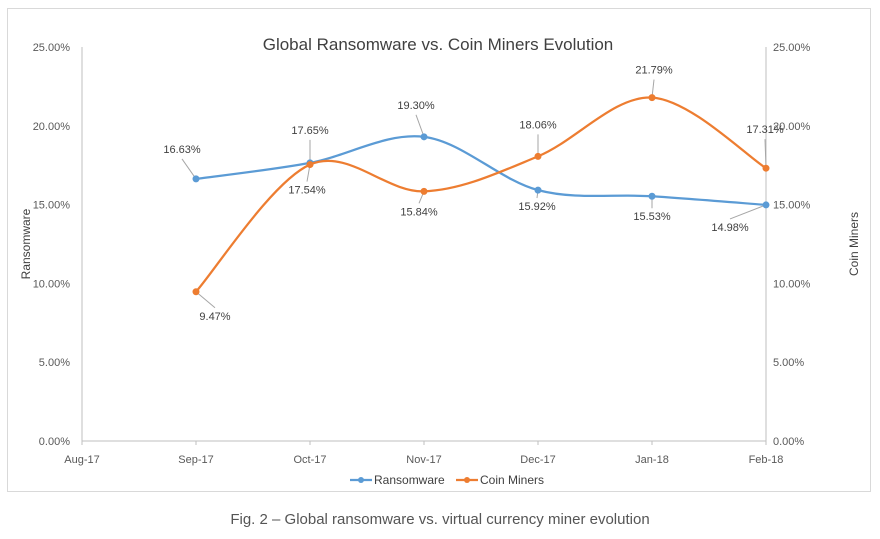 Image resolution: width=880 pixels, height=539 pixels. What do you see at coordinates (512, 480) in the screenshot?
I see `legend-entry: Coin Miners` at bounding box center [512, 480].